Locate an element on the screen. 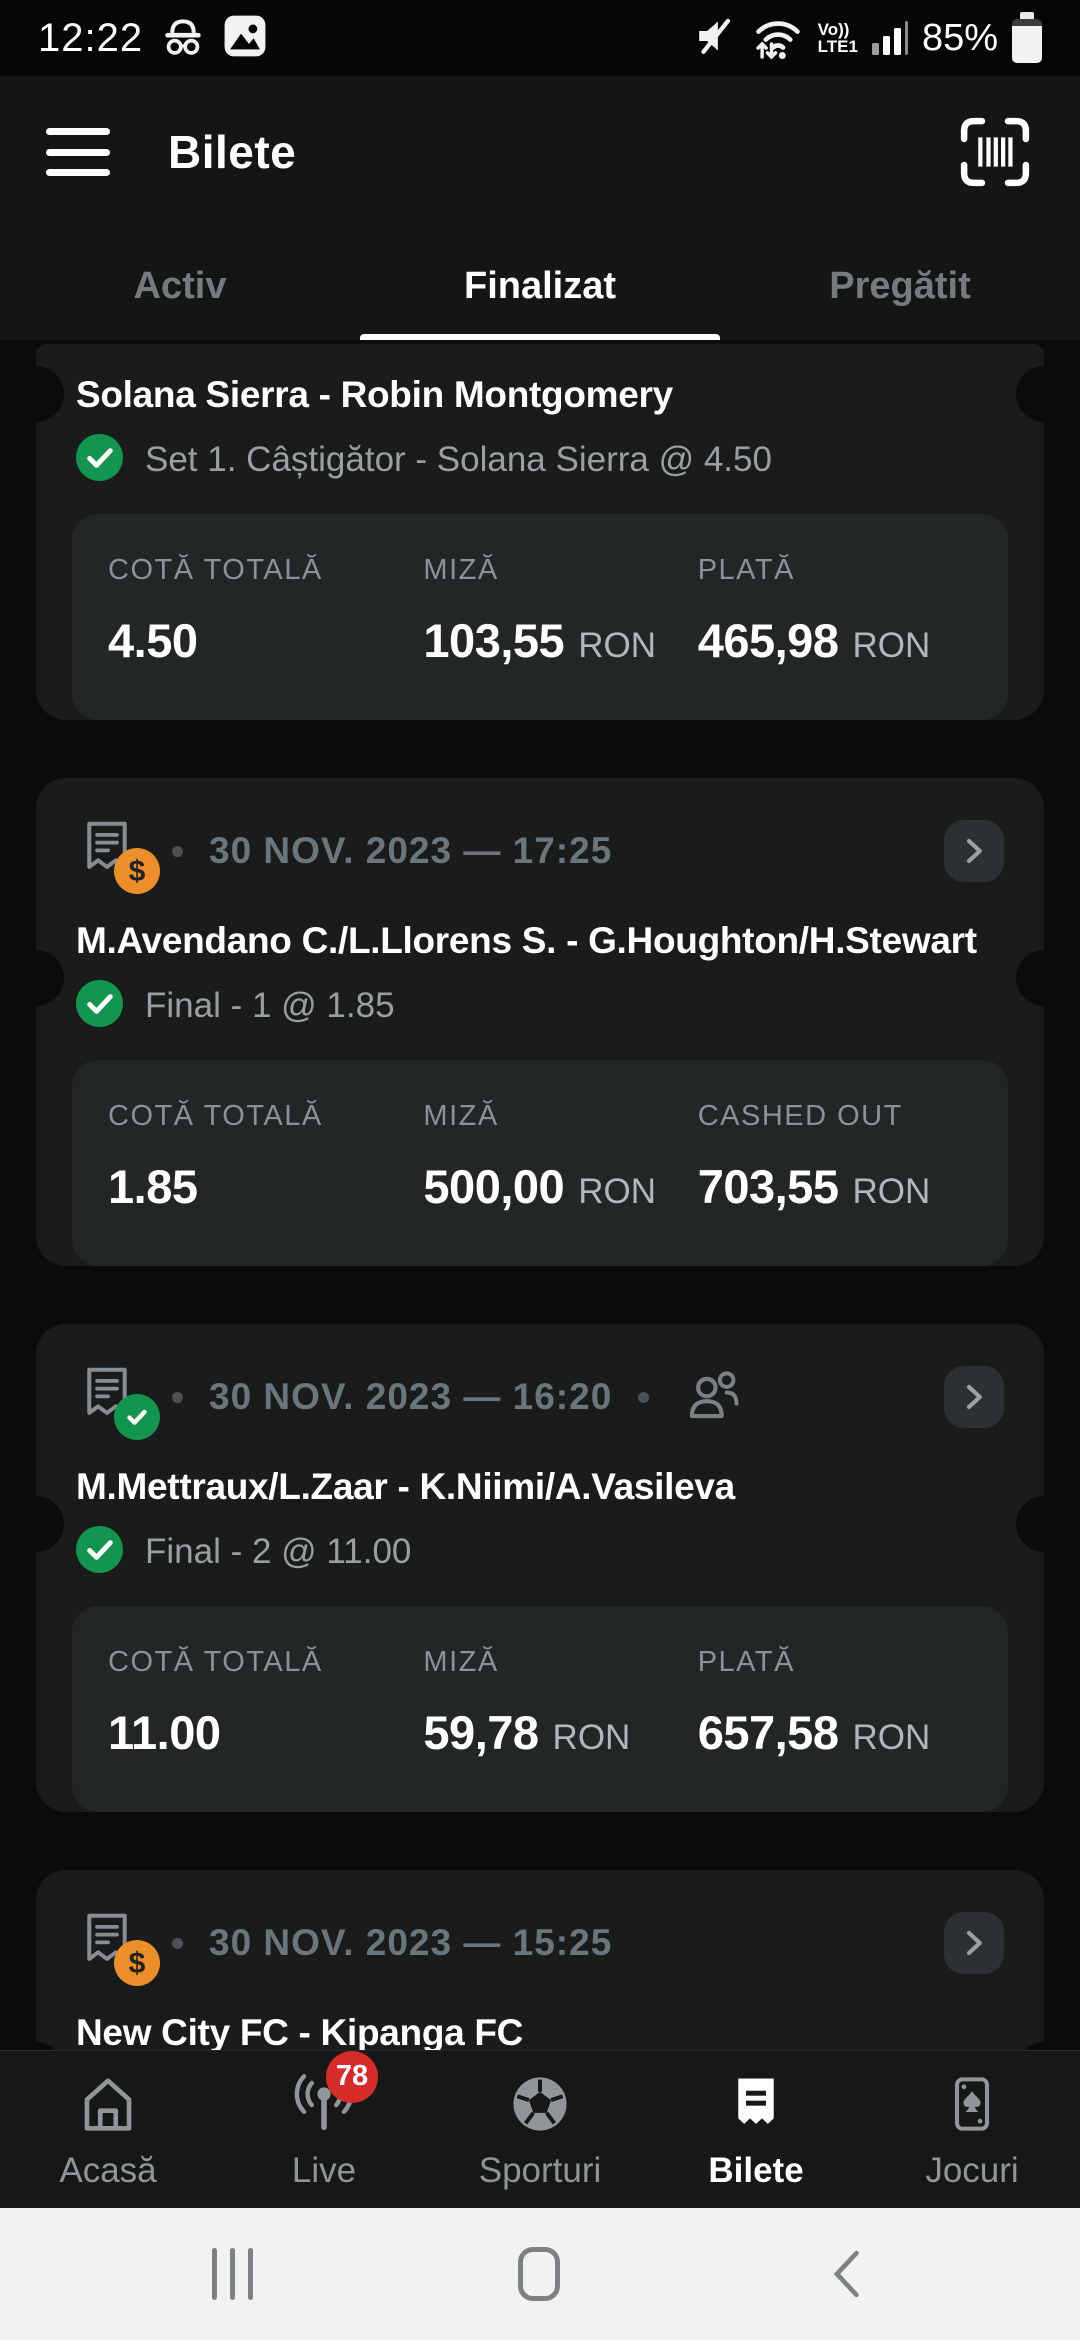  live-count-badge: 78 is located at coordinates (352, 2076).